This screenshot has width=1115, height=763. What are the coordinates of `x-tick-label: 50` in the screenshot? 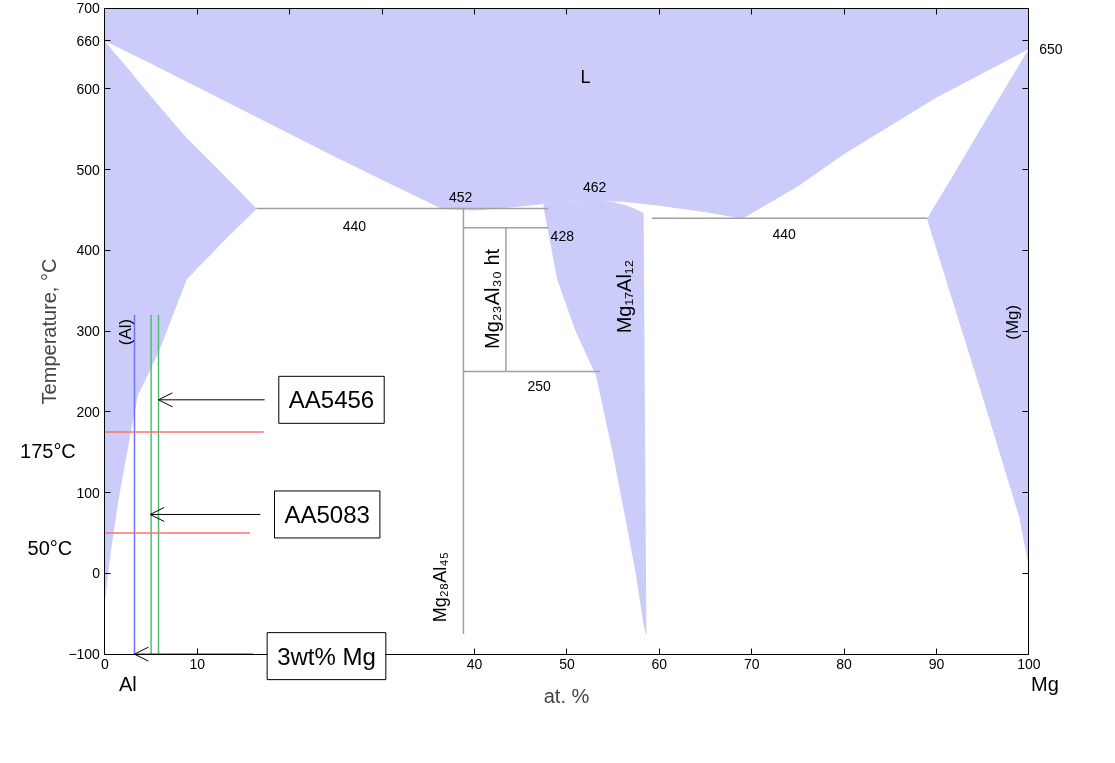 It's located at (567, 664).